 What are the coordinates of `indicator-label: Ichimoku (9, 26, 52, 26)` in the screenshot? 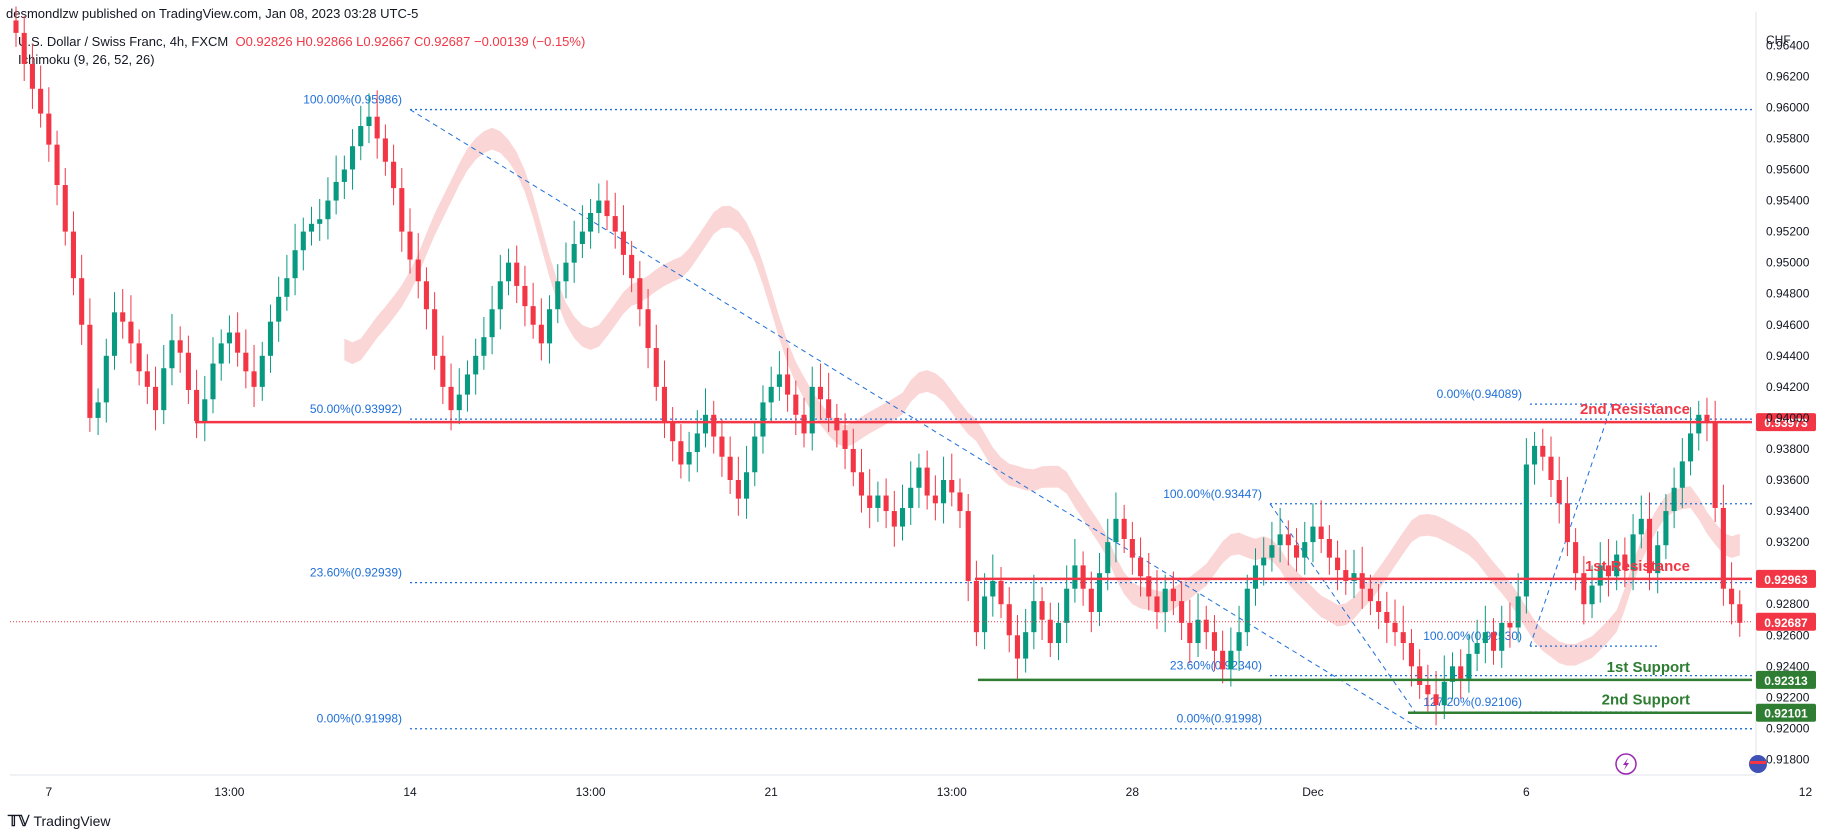 It's located at (86, 59).